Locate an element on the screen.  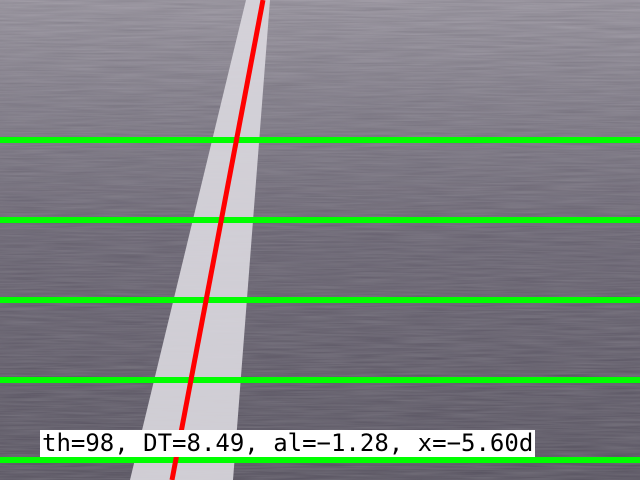
status-readout: th=98, DT=8.49, al=−1.28, x=−5.60d is located at coordinates (288, 443).